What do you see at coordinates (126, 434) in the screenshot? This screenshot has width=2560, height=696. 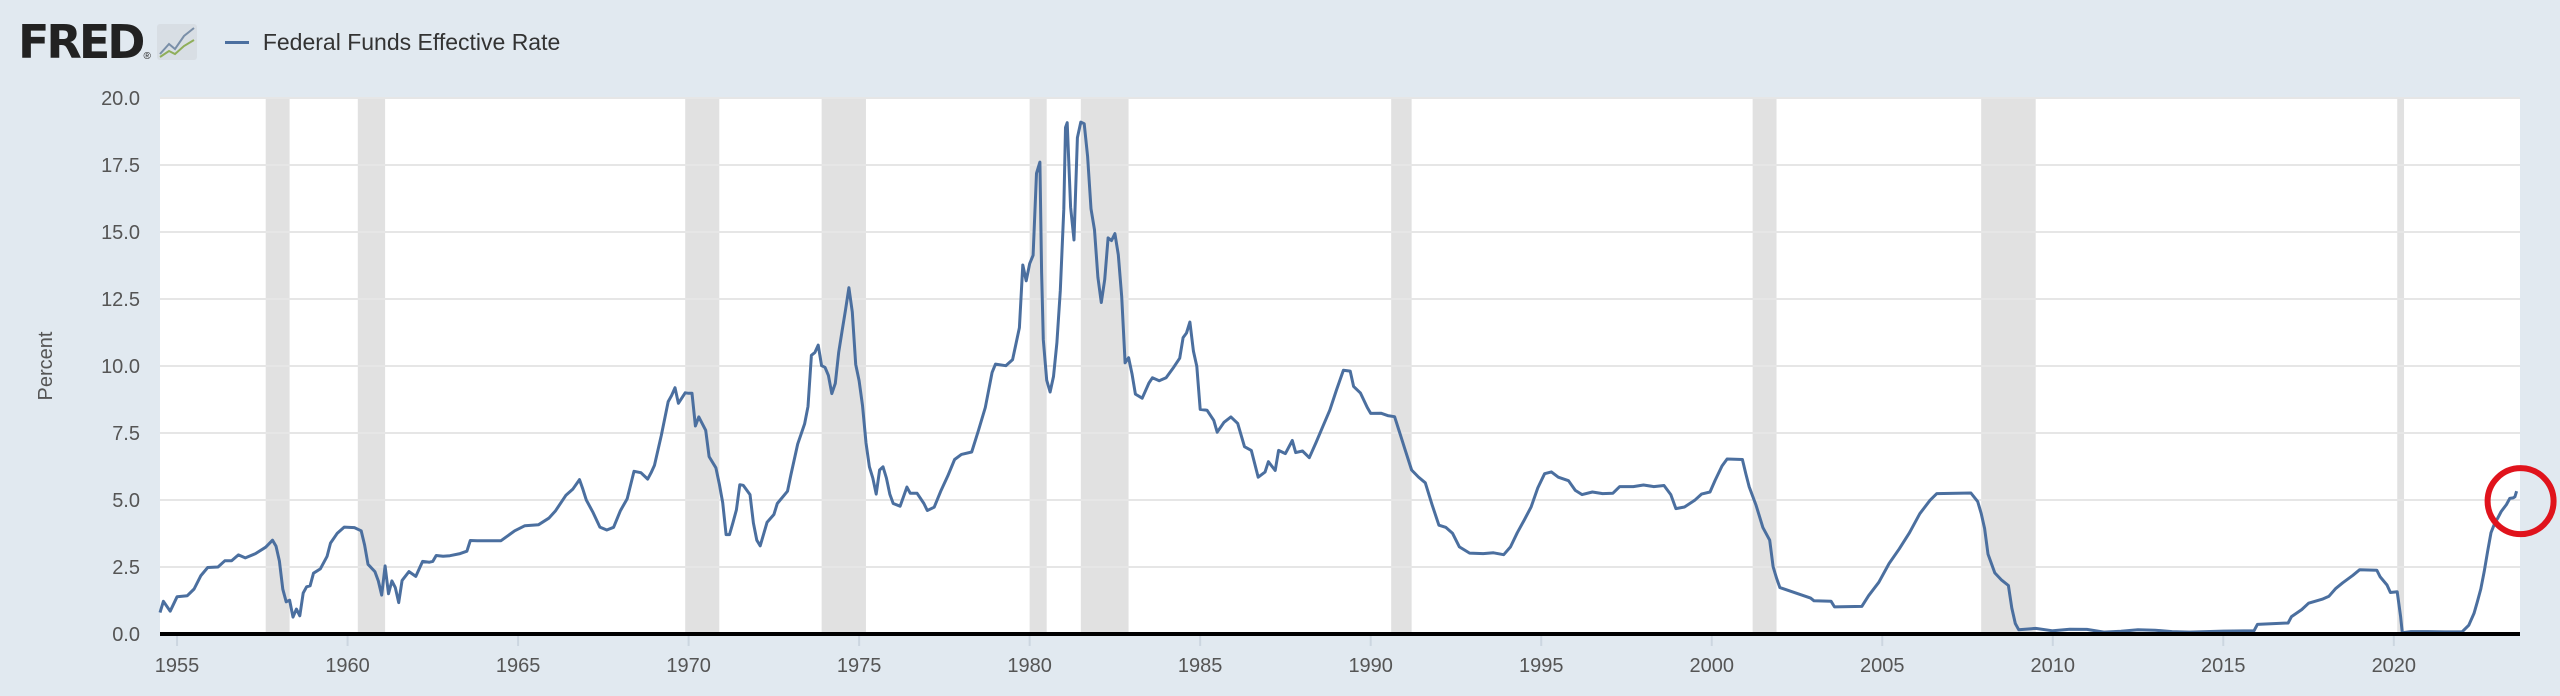 I see `y-tick-label: 7.5` at bounding box center [126, 434].